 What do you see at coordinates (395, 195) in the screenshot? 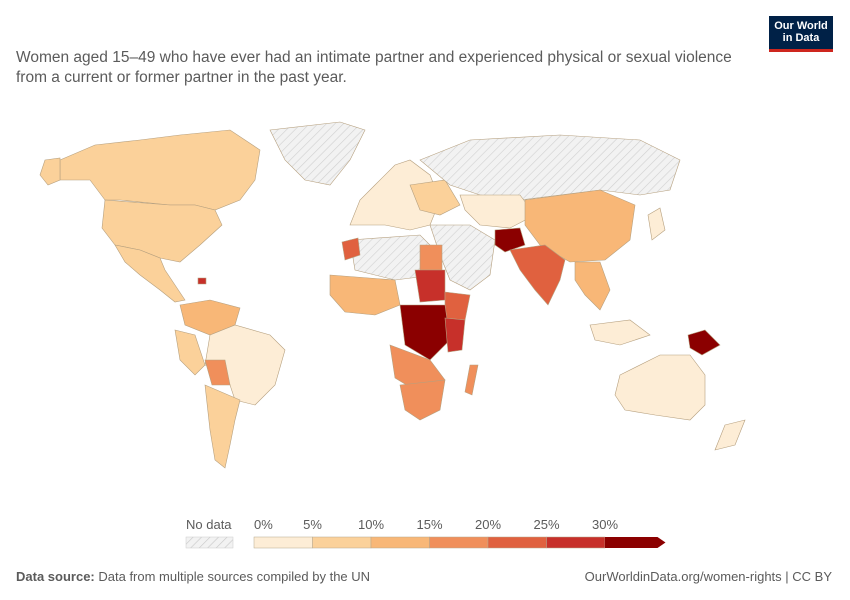
I see `region-europe` at bounding box center [395, 195].